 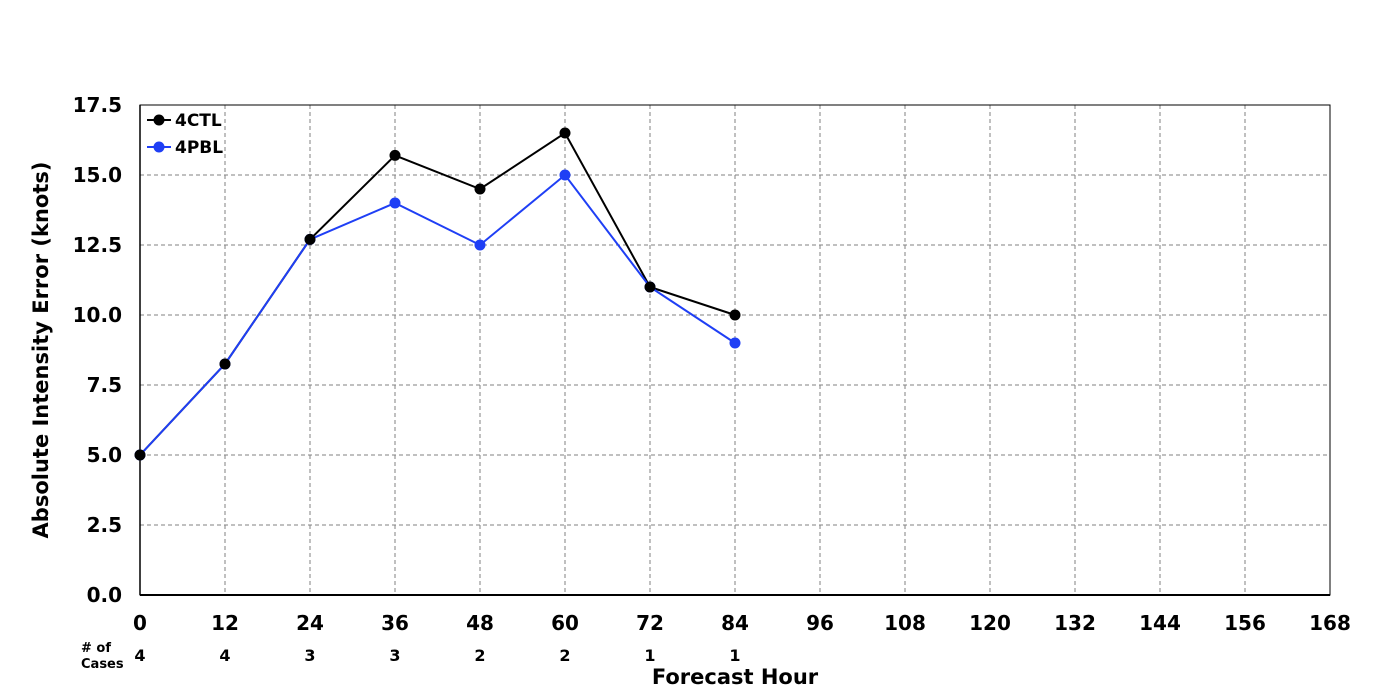 I want to click on y-axis-label: Absolute Intensity Error (knots), so click(x=41, y=350).